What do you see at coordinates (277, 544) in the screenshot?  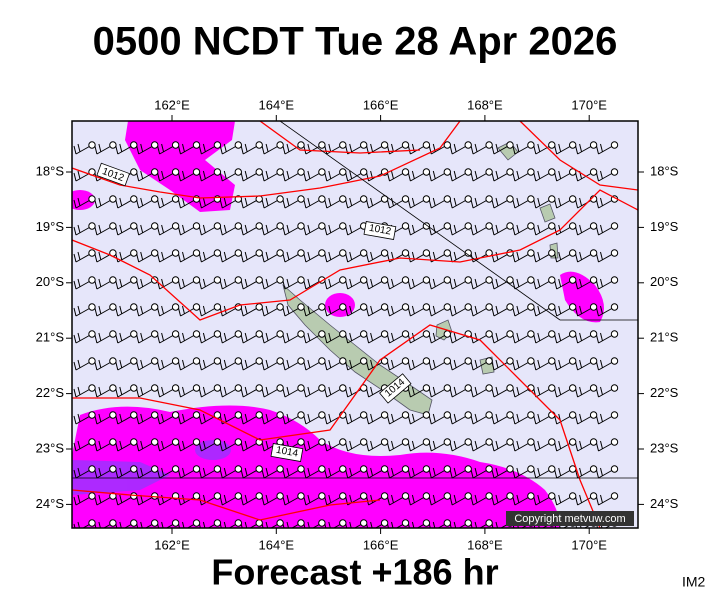 I see `longitude-label: 164°E` at bounding box center [277, 544].